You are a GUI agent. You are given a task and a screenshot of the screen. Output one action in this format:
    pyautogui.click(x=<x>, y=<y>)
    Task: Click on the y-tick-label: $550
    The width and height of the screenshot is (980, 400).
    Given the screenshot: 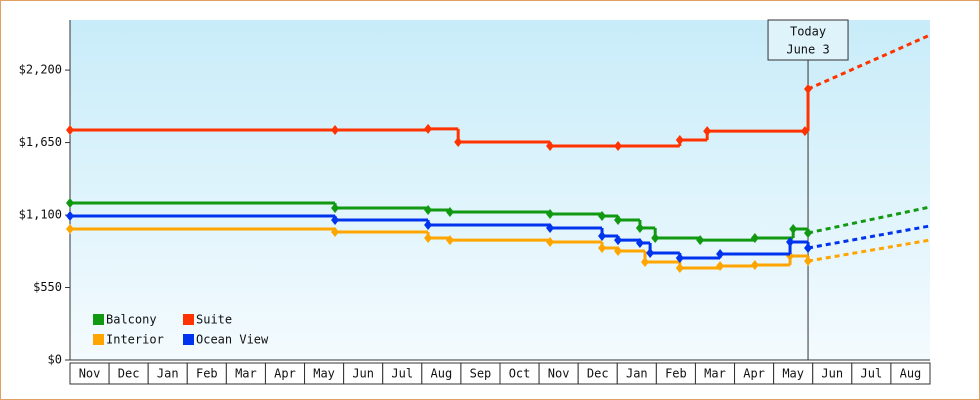 What is the action you would take?
    pyautogui.click(x=47, y=287)
    